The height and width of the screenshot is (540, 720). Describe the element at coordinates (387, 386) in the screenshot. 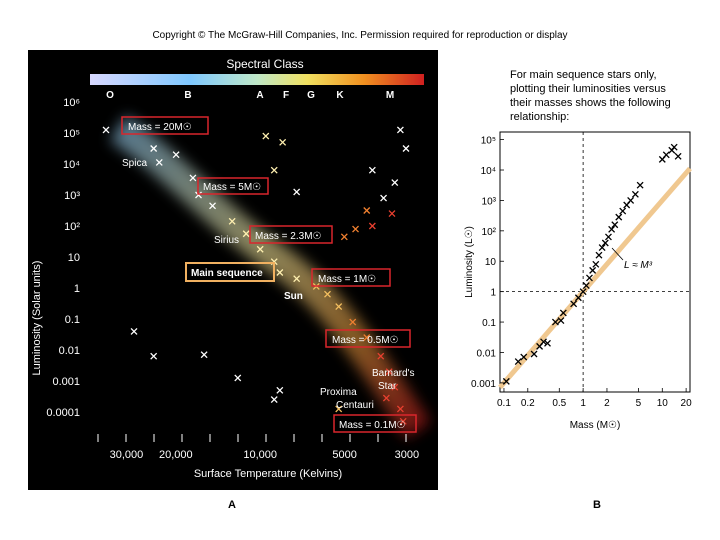

I see `barnards-label-2: Star` at that location.